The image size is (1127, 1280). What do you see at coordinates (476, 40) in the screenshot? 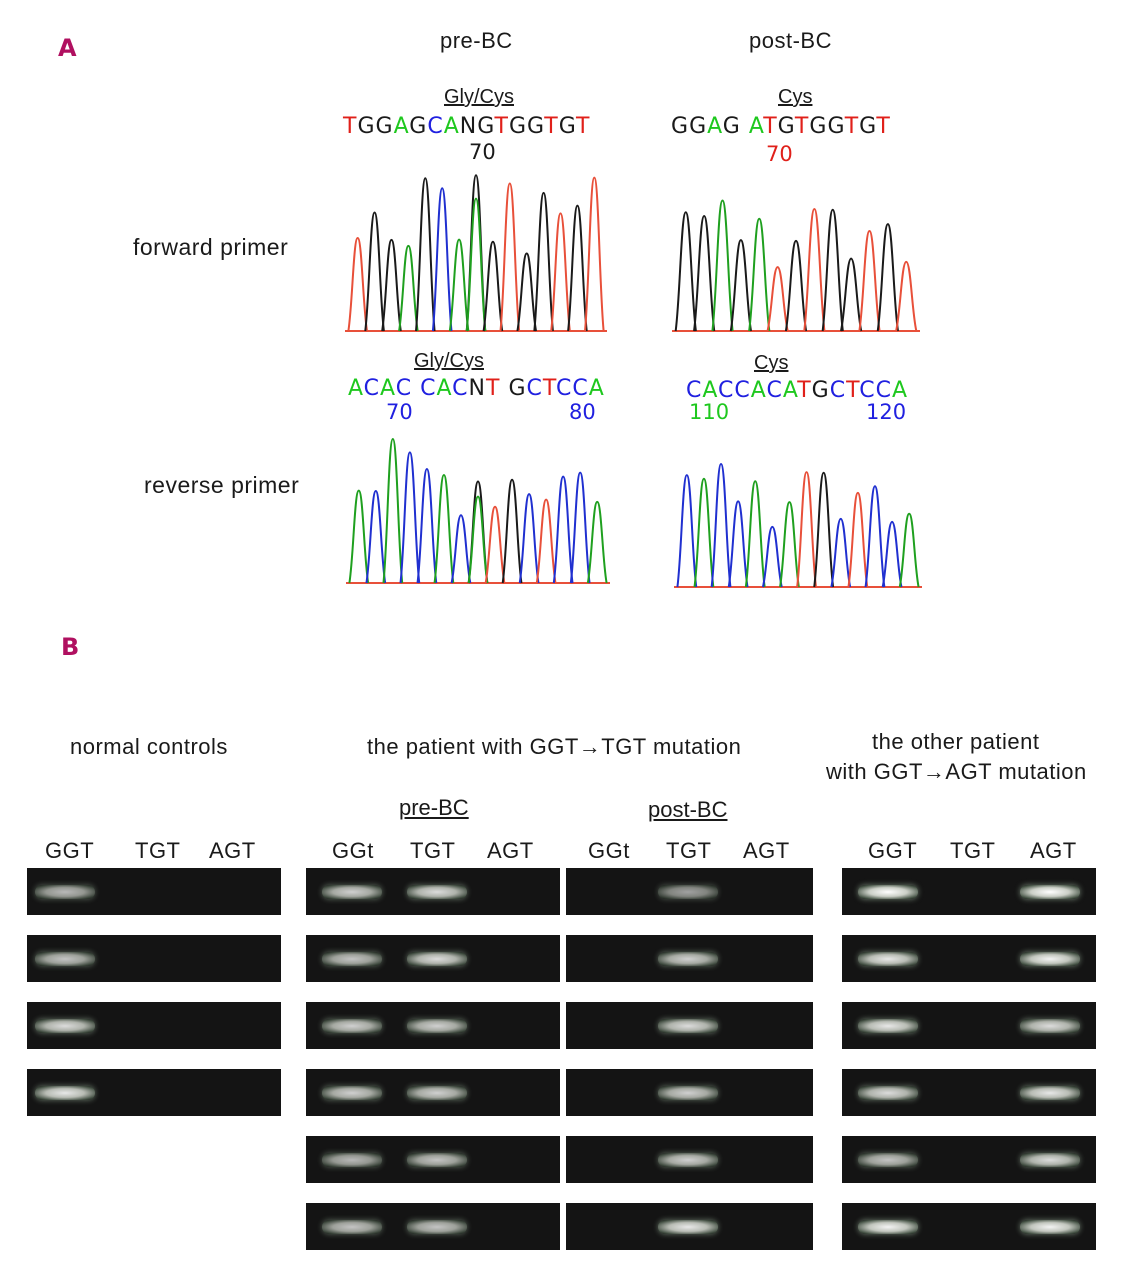
I see `column-title-pre-bc: pre-BC` at bounding box center [476, 40].